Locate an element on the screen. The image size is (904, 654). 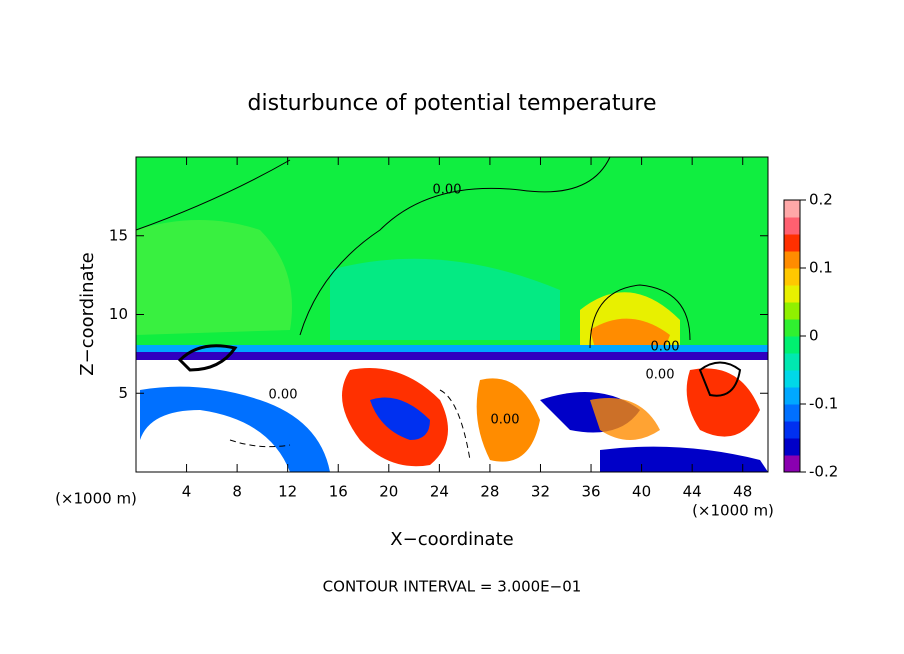
x-tick-label: 8 is located at coordinates (237, 492).